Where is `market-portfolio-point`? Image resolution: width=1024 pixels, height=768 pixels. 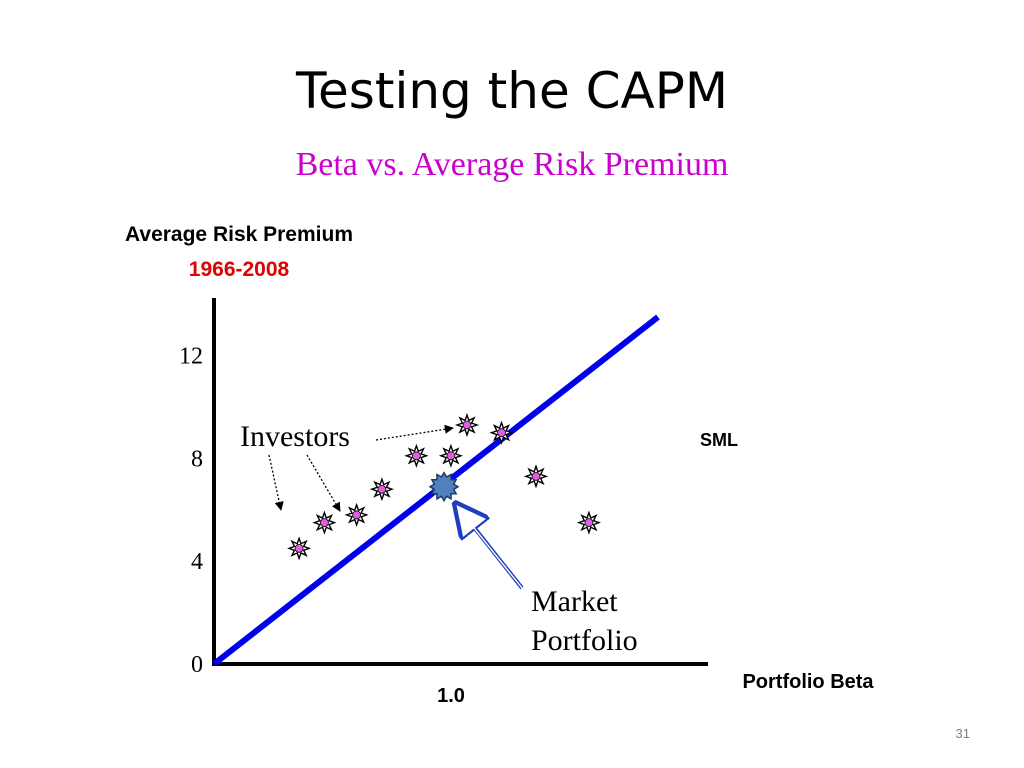 market-portfolio-point is located at coordinates (444, 487).